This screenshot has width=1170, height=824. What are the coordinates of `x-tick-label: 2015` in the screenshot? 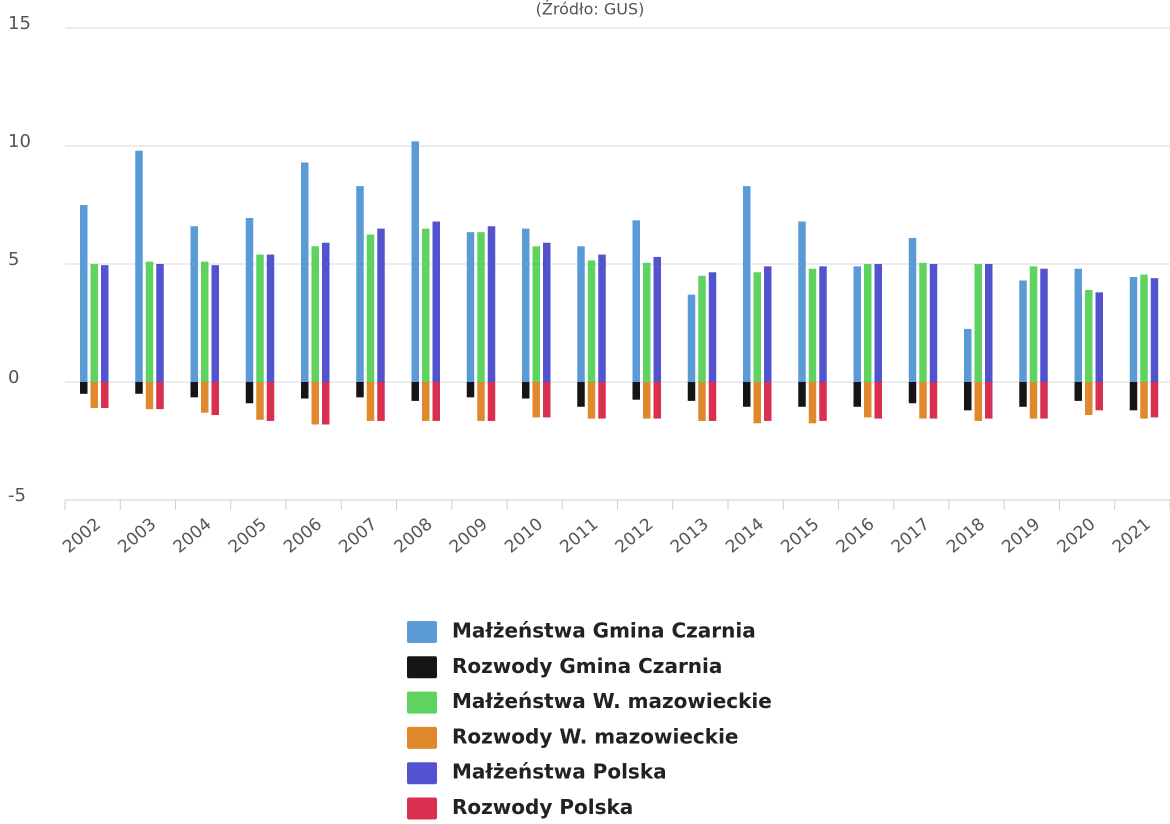 It's located at (800, 535).